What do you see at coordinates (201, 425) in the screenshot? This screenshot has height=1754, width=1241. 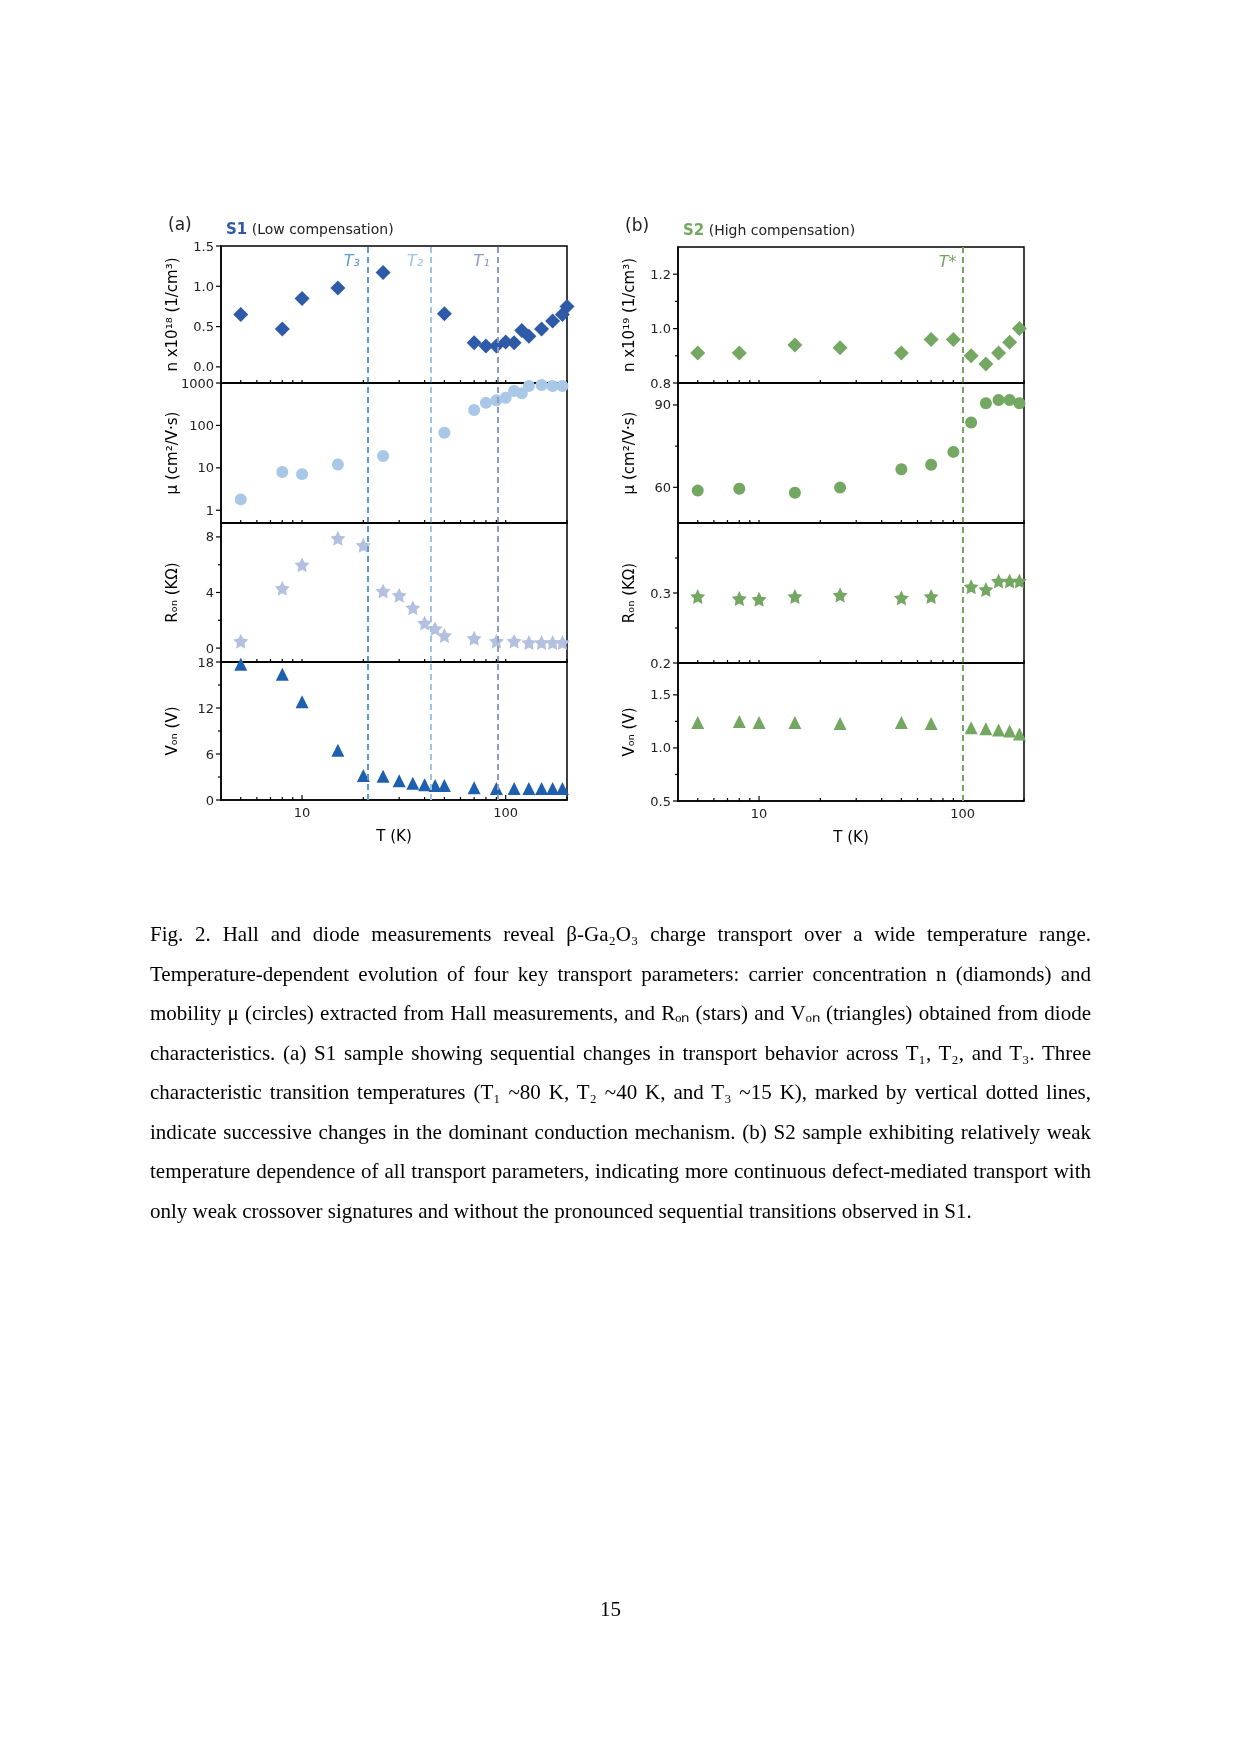 I see `y-tick-label: 100` at bounding box center [201, 425].